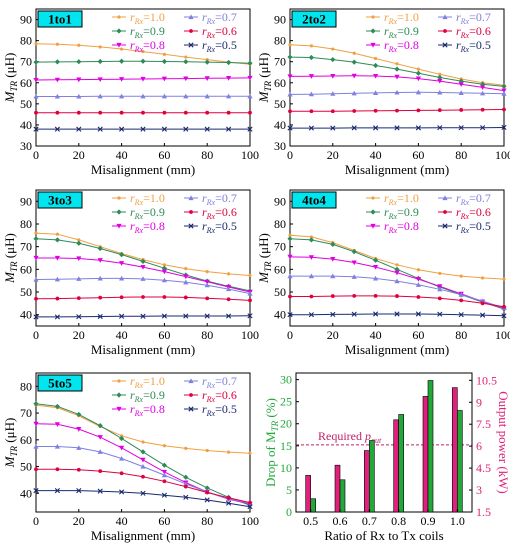 Image resolution: width=510 pixels, height=550 pixels. Describe the element at coordinates (26, 83) in the screenshot. I see `y-tick-label: 60` at that location.